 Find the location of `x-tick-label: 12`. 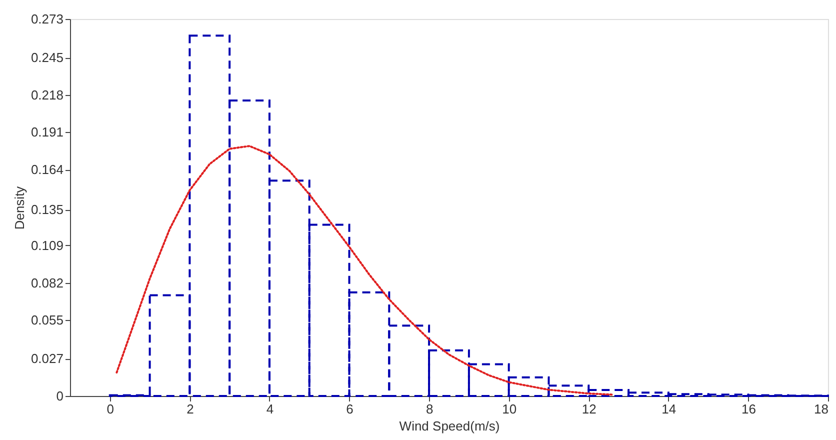

x-tick-label: 12 is located at coordinates (589, 409).